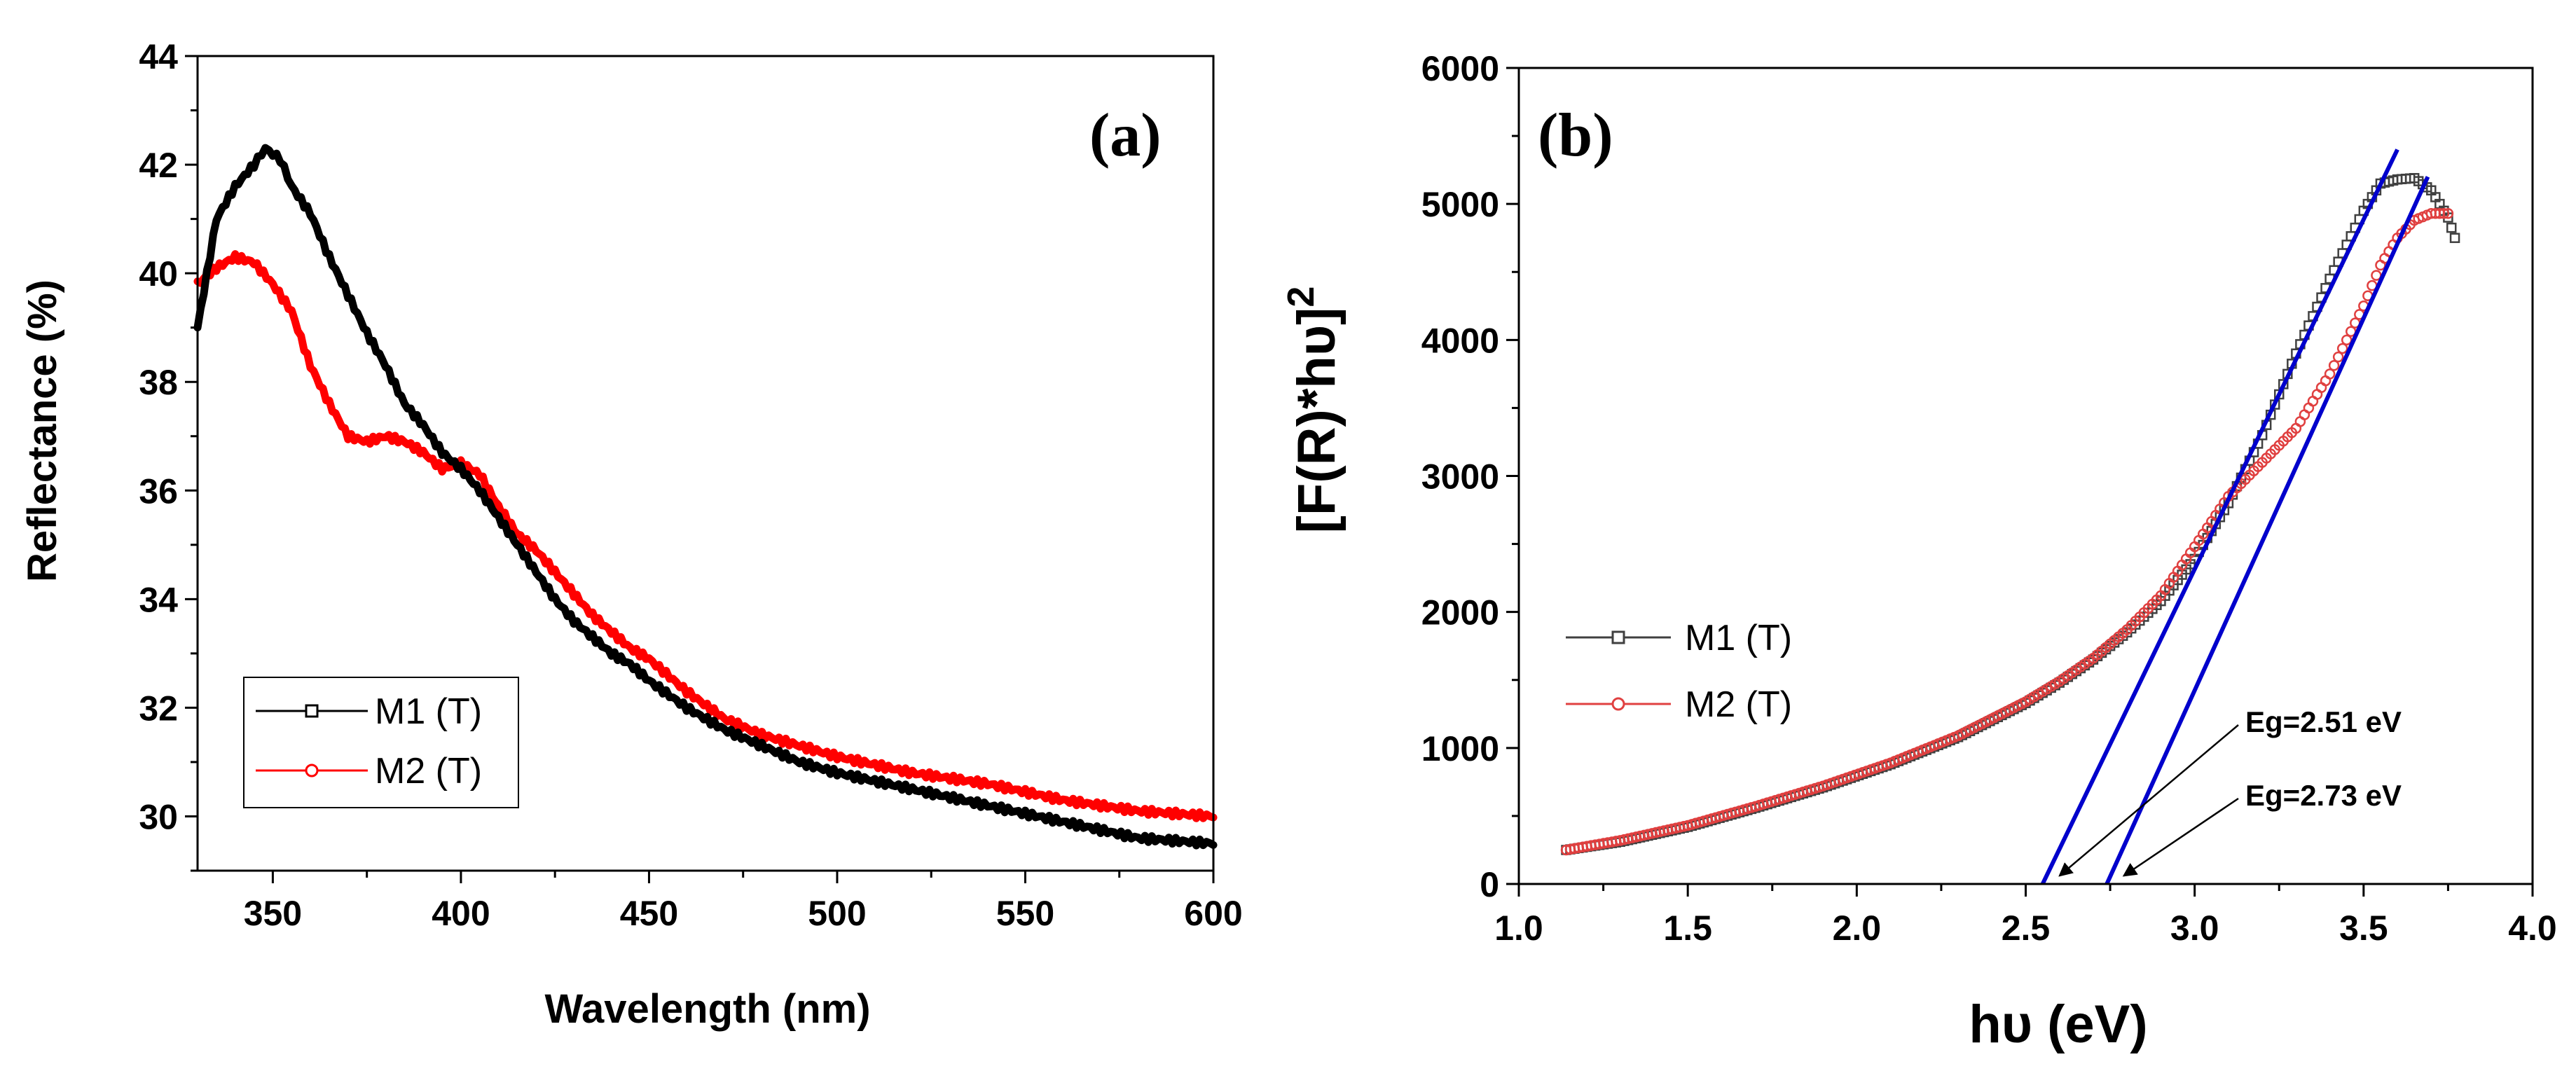 The height and width of the screenshot is (1078, 2576). I want to click on panel-a-legend-m1-marker, so click(312, 711).